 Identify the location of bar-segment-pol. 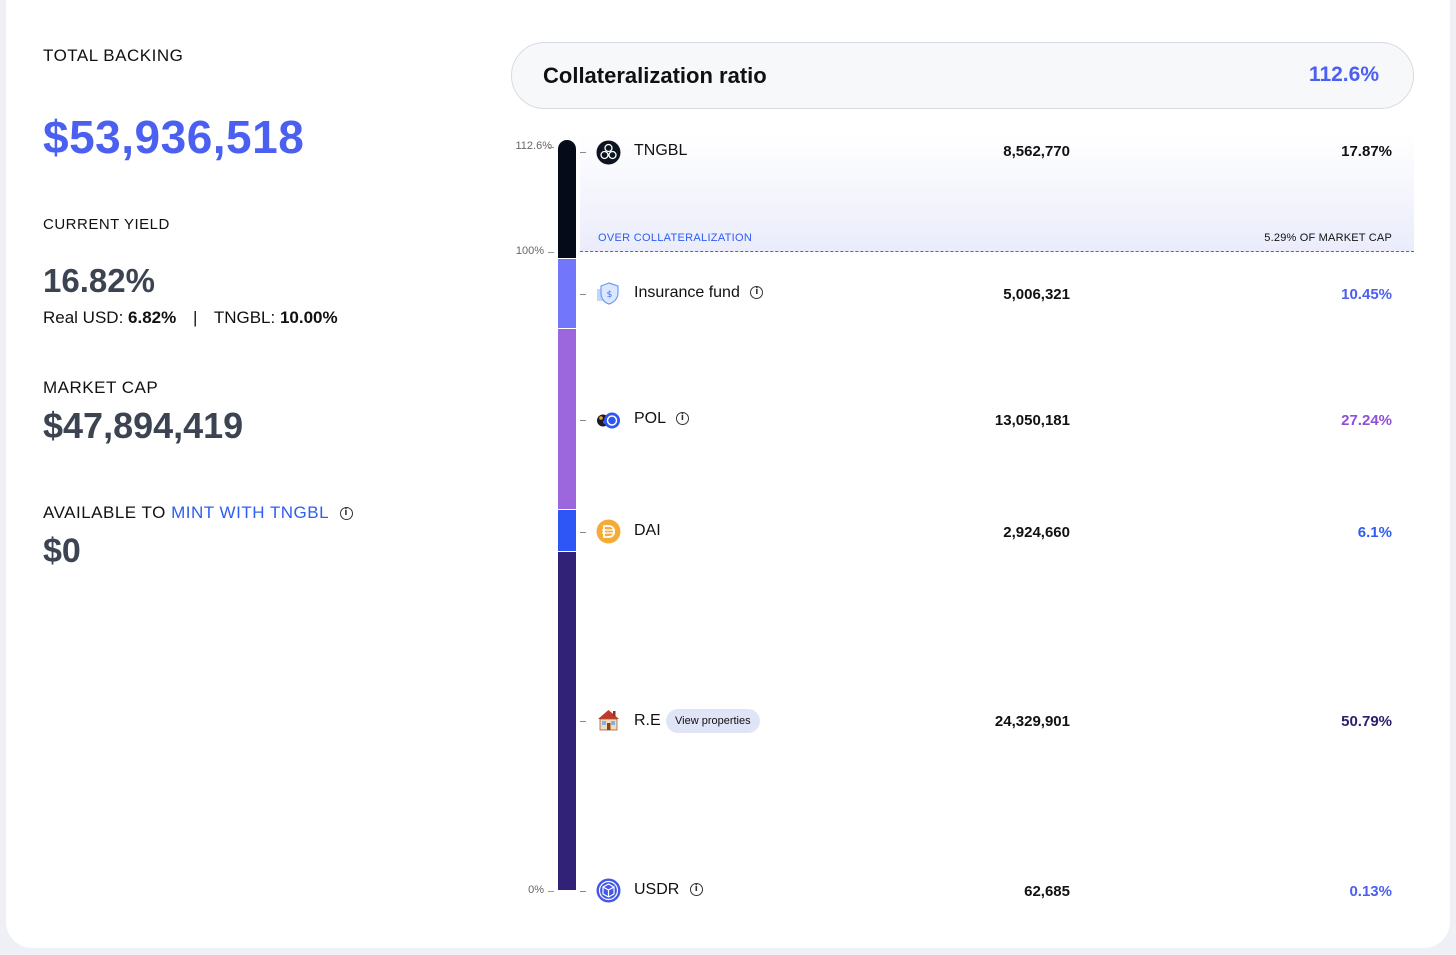
(567, 419).